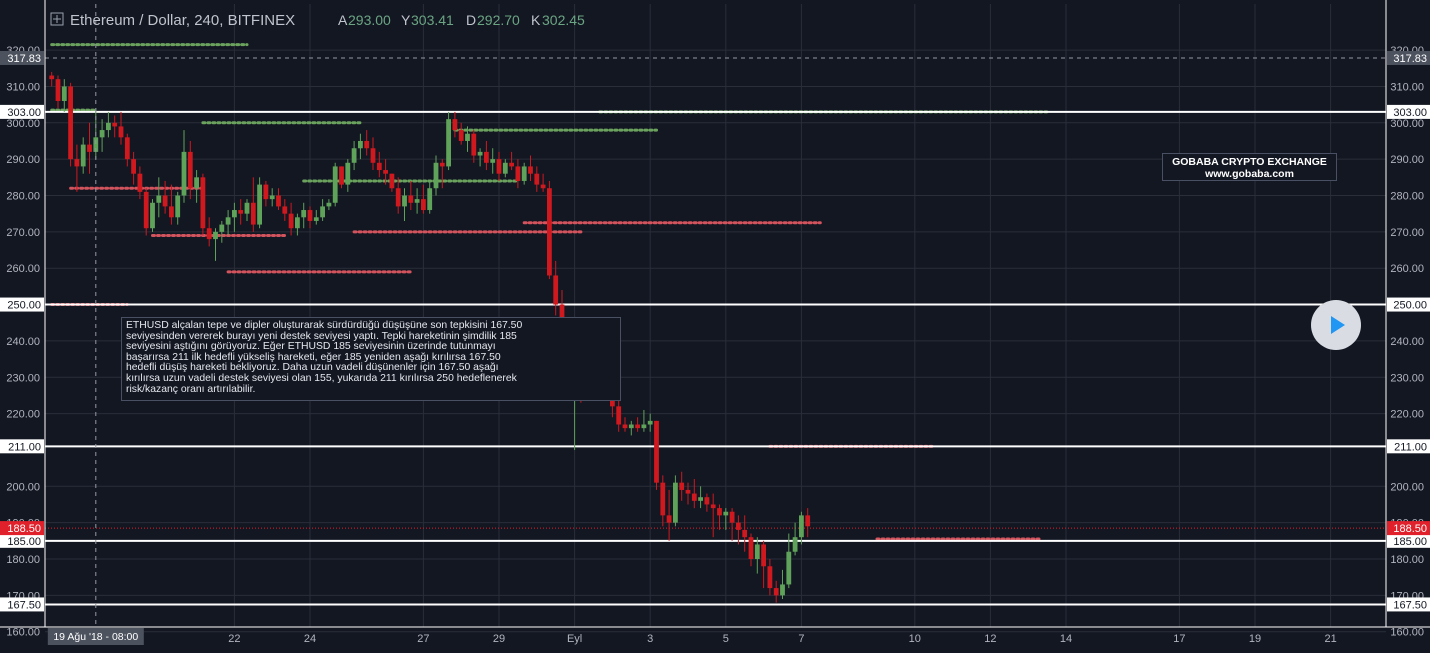  What do you see at coordinates (471, 20) in the screenshot?
I see `low-label: D` at bounding box center [471, 20].